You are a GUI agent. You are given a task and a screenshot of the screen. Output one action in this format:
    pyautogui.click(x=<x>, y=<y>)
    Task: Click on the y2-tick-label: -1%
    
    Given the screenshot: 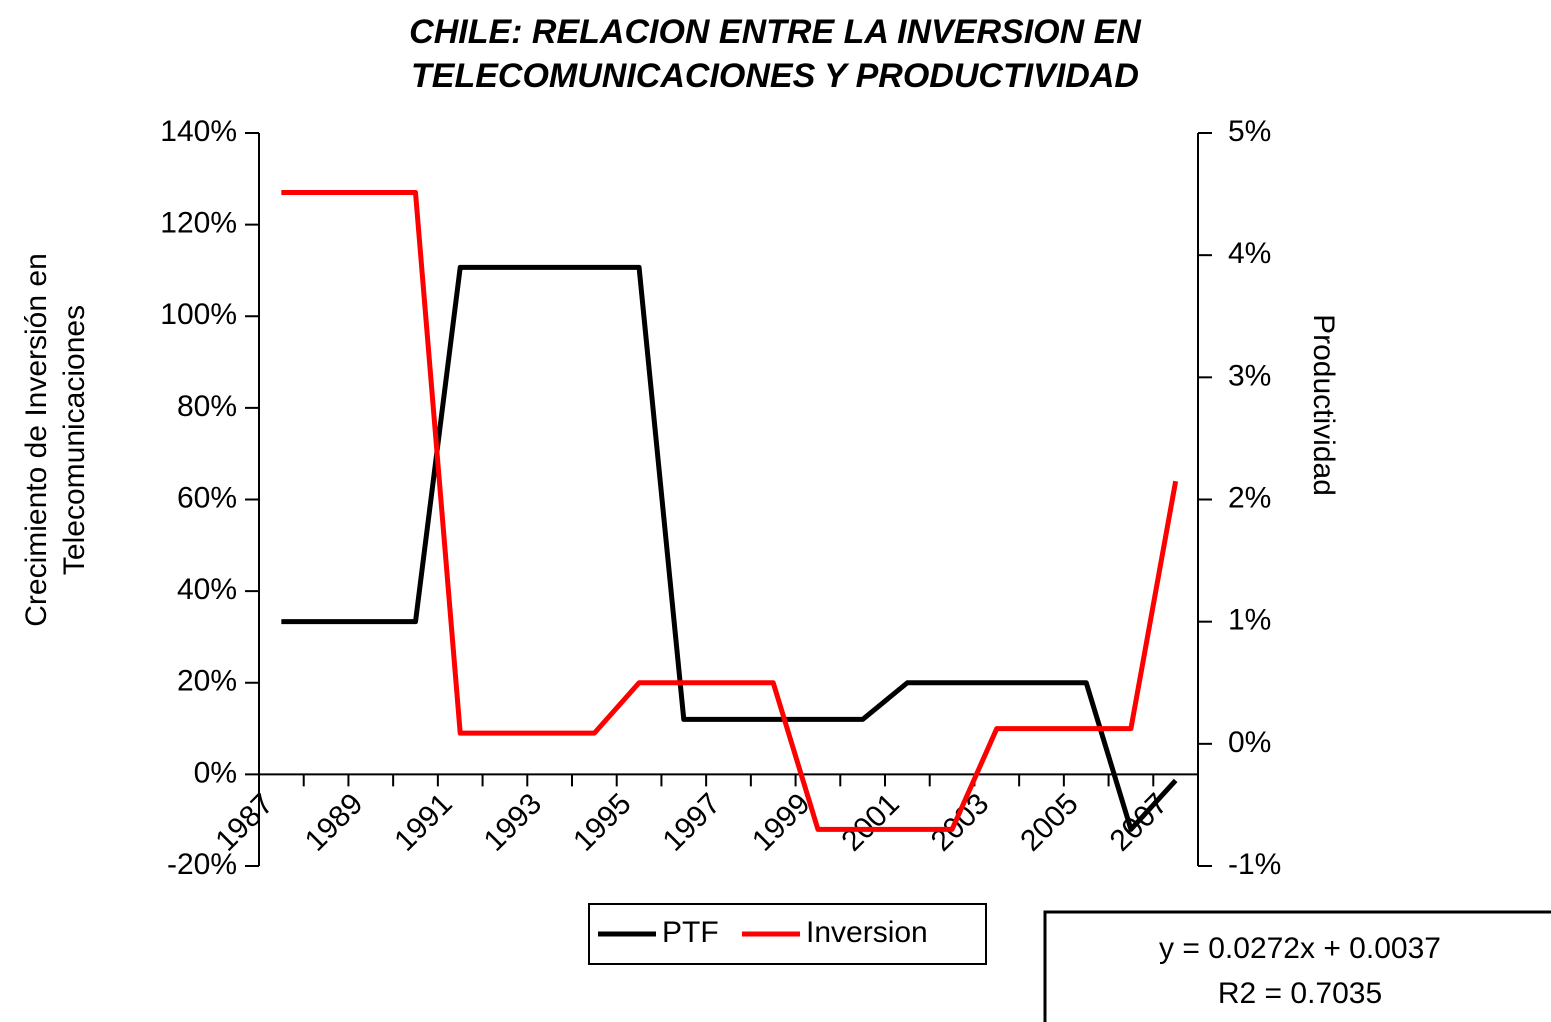 What is the action you would take?
    pyautogui.click(x=1254, y=864)
    